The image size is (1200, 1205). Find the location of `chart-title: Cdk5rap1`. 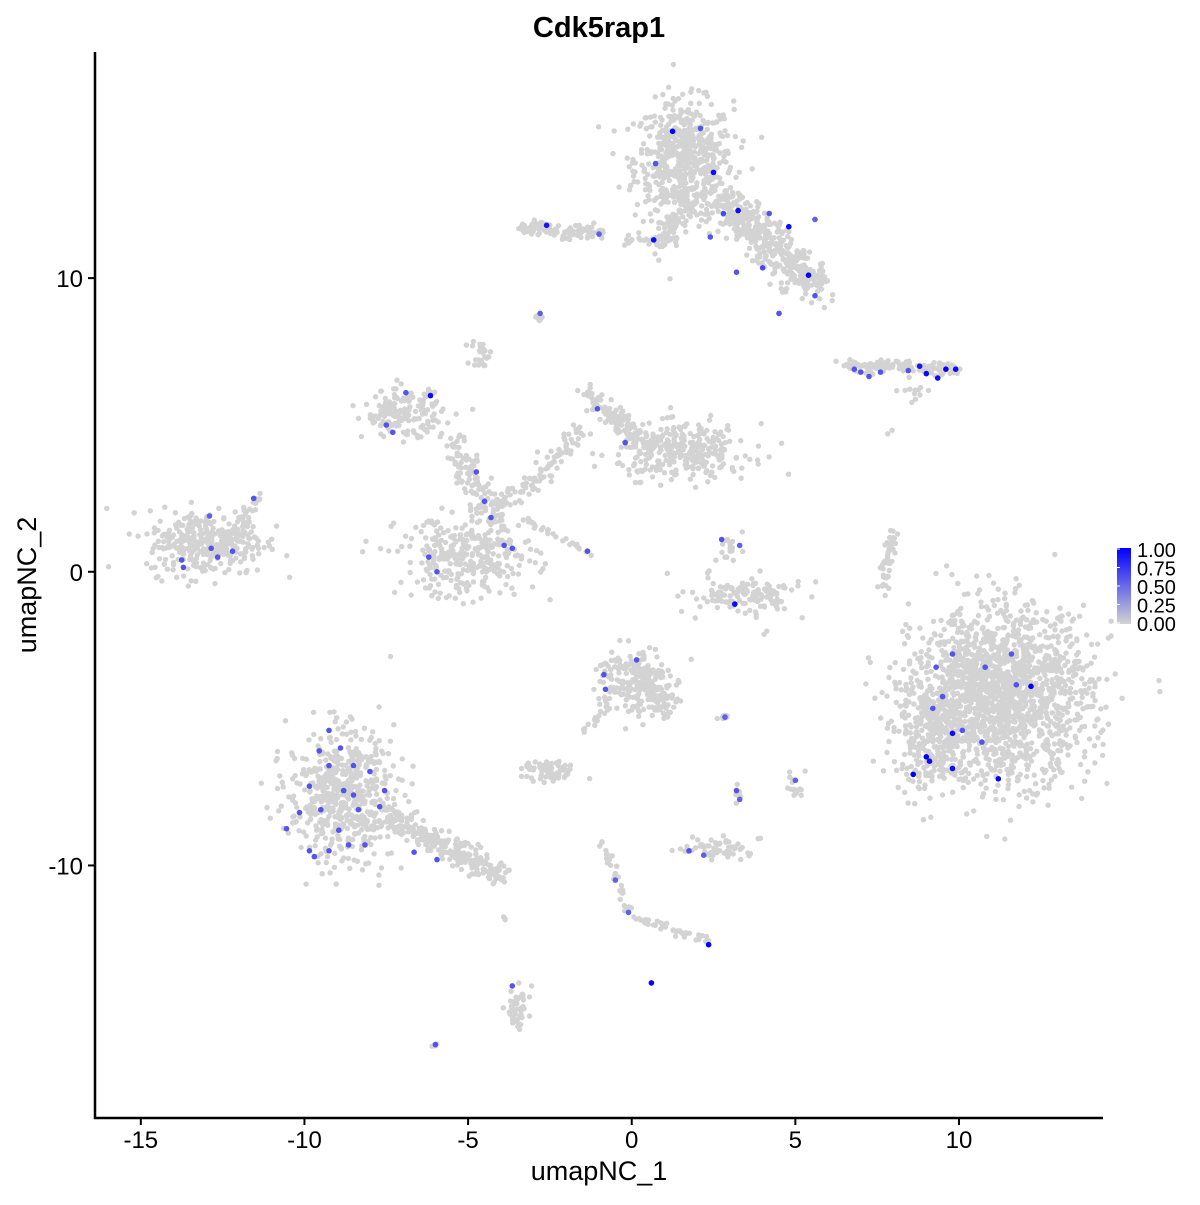

chart-title: Cdk5rap1 is located at coordinates (599, 28).